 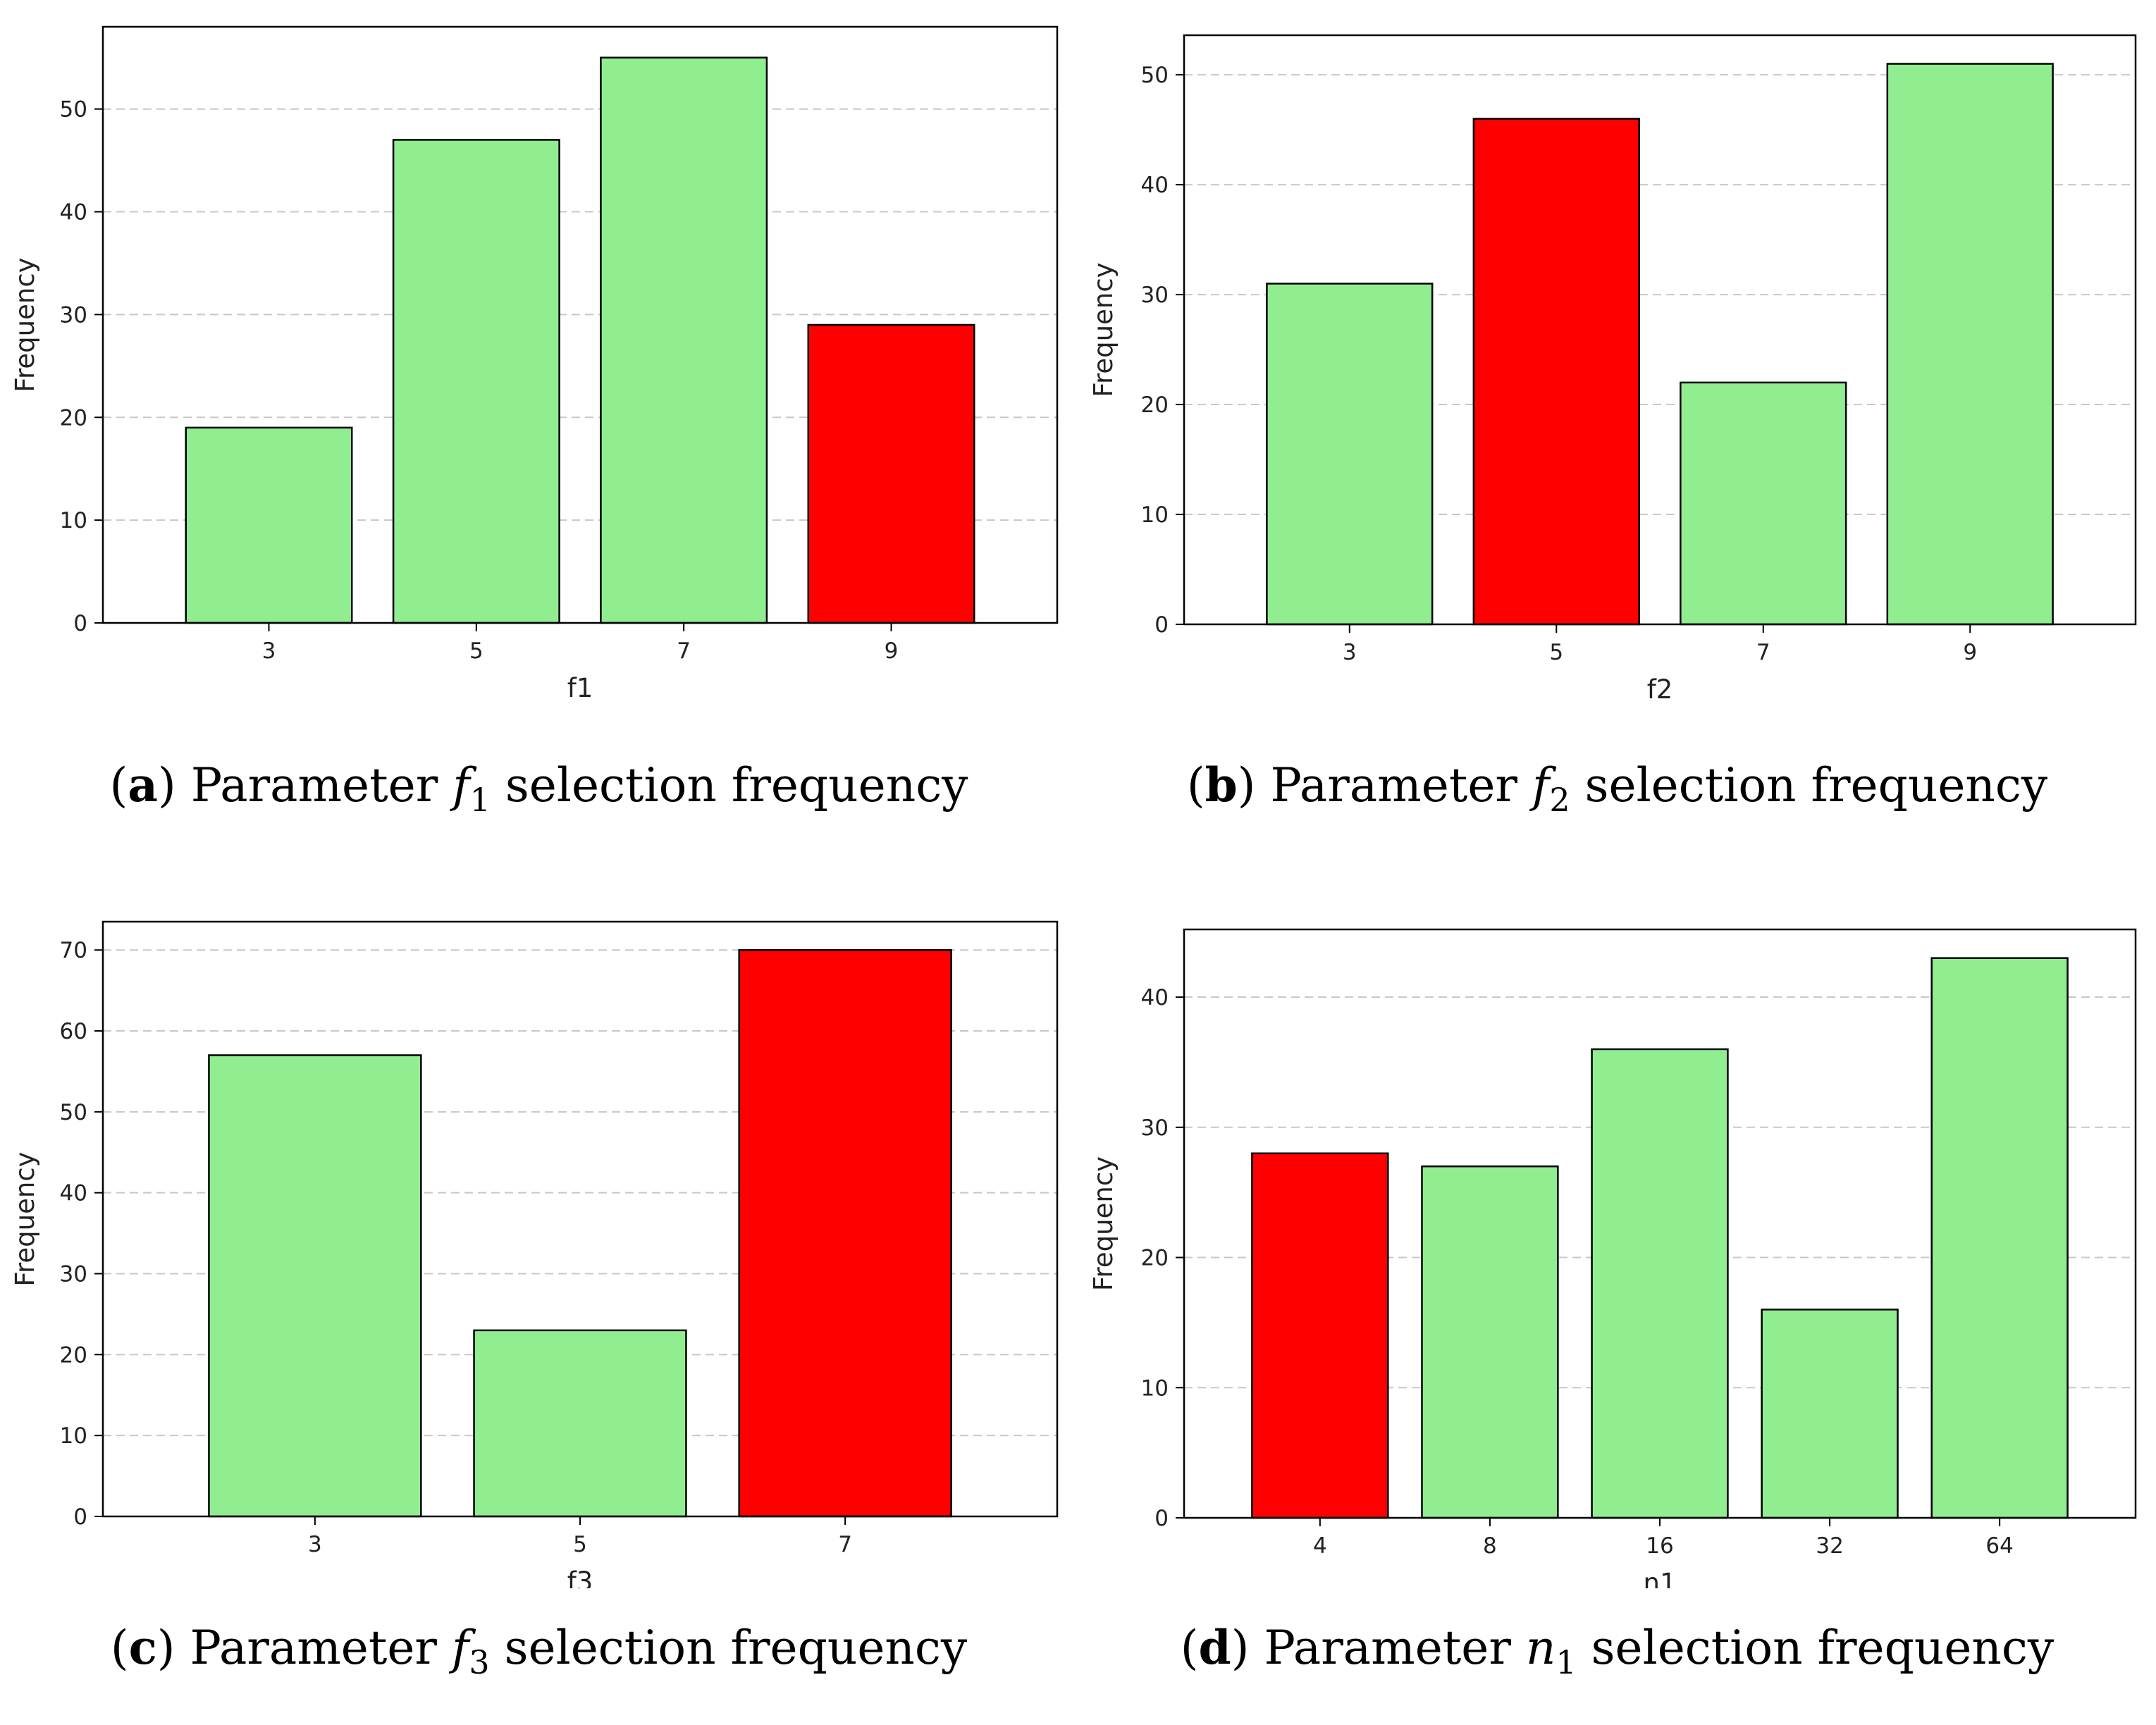 What do you see at coordinates (580, 688) in the screenshot?
I see `x-axis-label: f1` at bounding box center [580, 688].